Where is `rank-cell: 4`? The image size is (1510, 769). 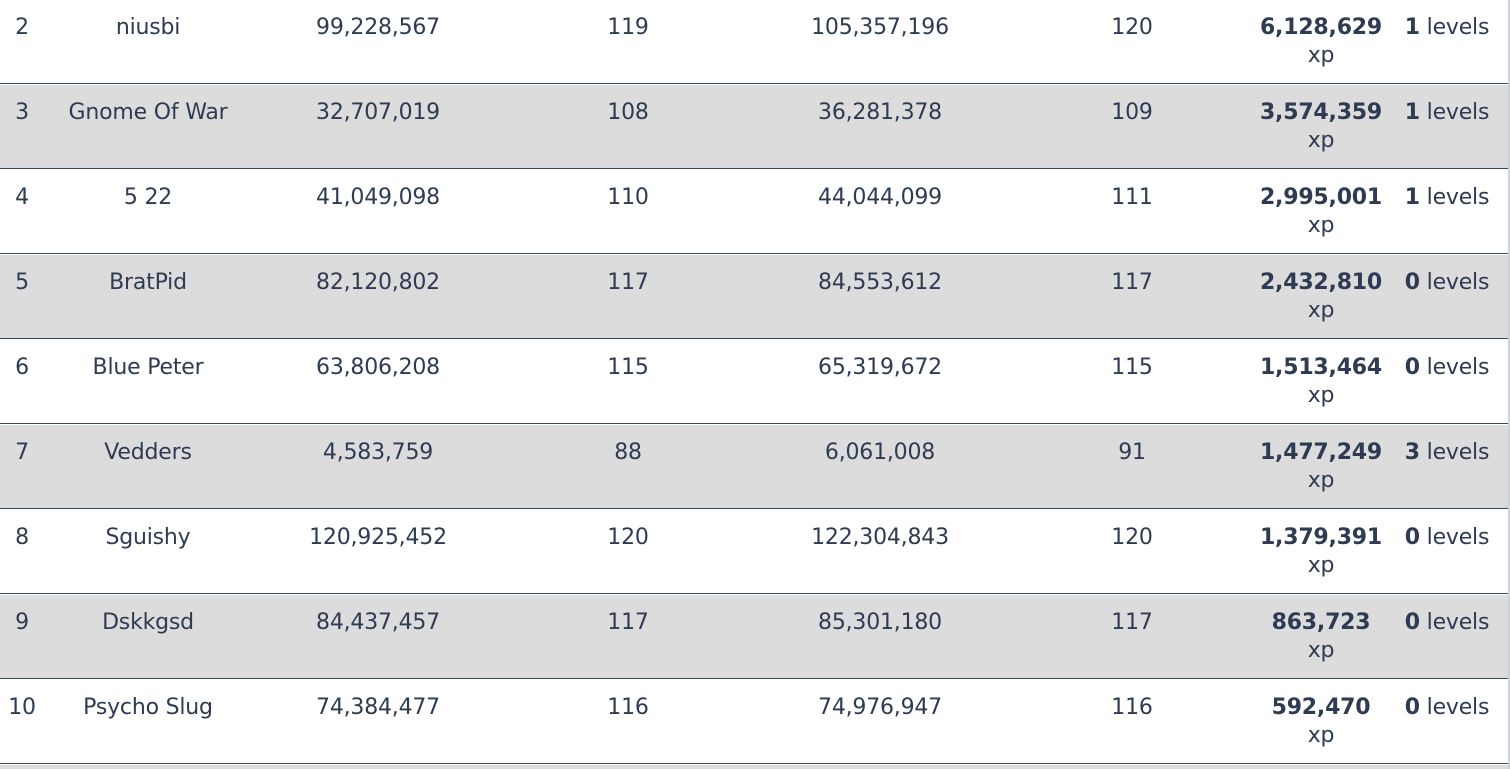
rank-cell: 4 is located at coordinates (22, 197).